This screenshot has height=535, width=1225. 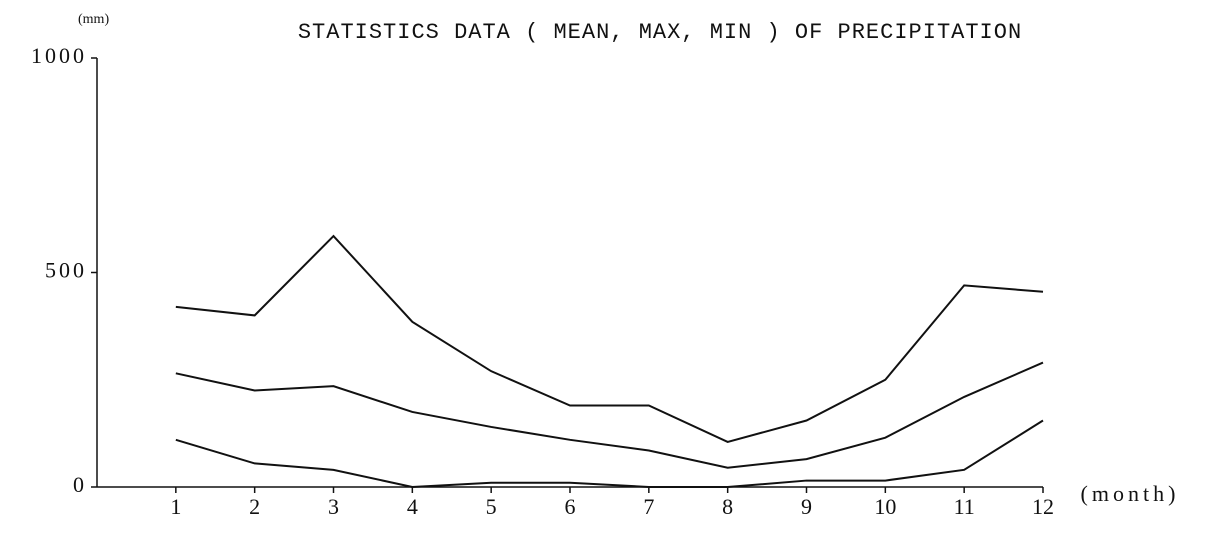 I want to click on y-tick-label: 0, so click(x=80, y=484).